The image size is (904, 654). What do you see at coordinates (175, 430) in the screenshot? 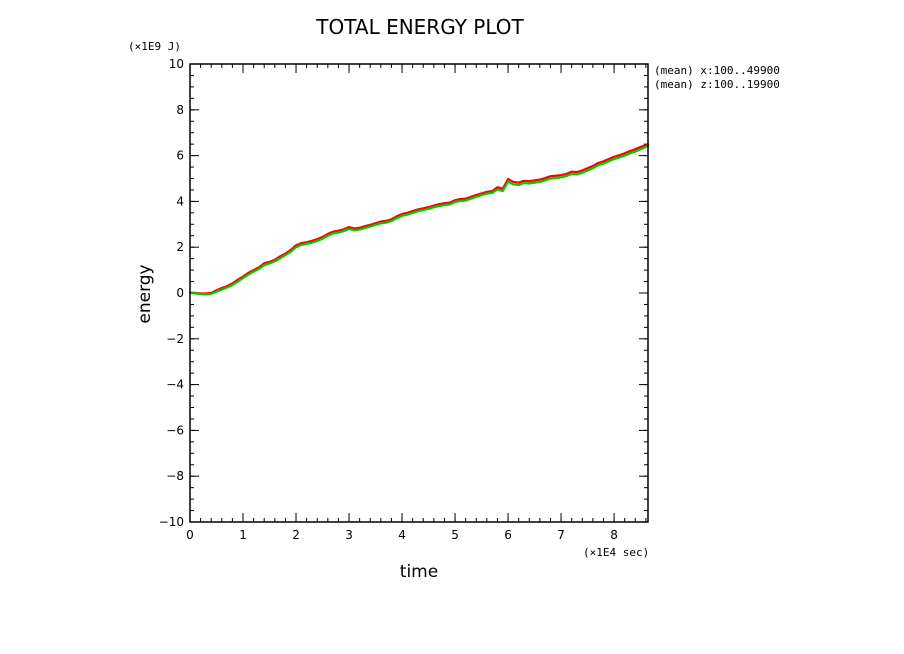
I see `y-tick-label: −6` at bounding box center [175, 430].